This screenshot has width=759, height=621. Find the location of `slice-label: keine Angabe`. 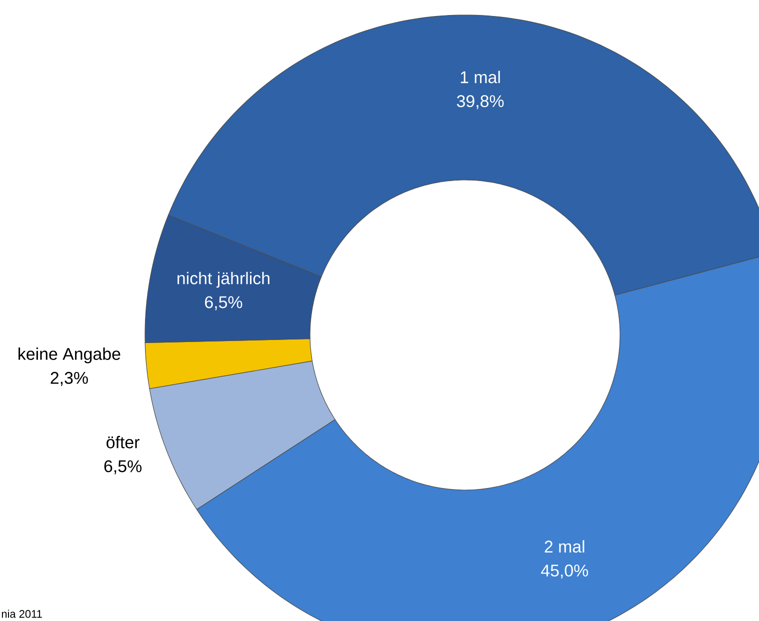

slice-label: keine Angabe is located at coordinates (69, 356).